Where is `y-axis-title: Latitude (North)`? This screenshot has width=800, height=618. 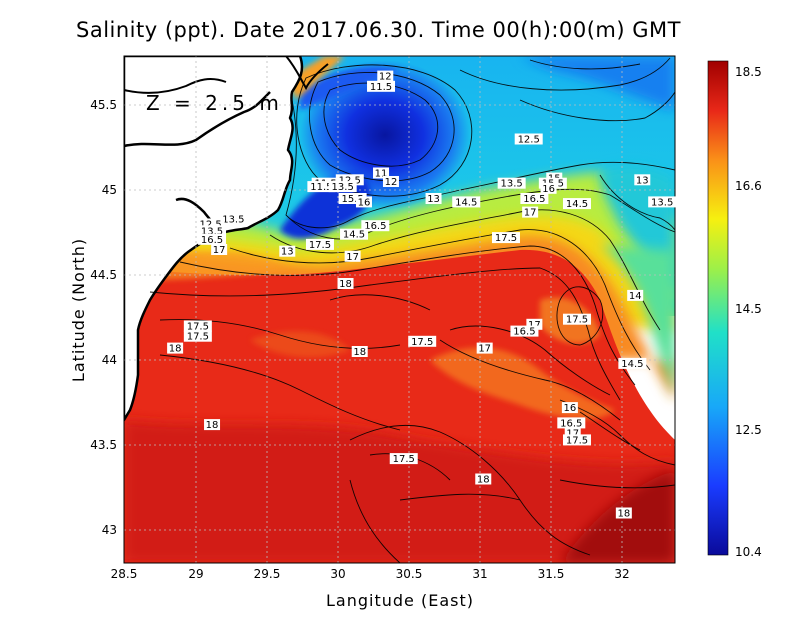
y-axis-title: Latitude (North) is located at coordinates (78, 310).